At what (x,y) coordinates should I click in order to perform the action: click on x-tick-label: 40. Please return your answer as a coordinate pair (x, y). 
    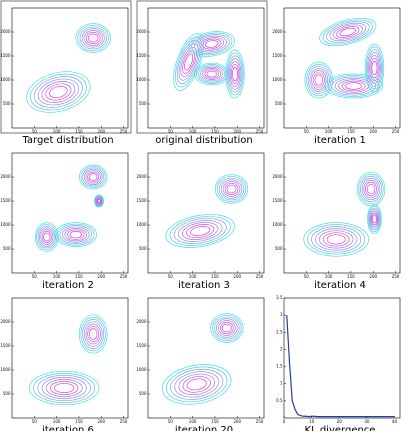
    Looking at the image, I should click on (395, 421).